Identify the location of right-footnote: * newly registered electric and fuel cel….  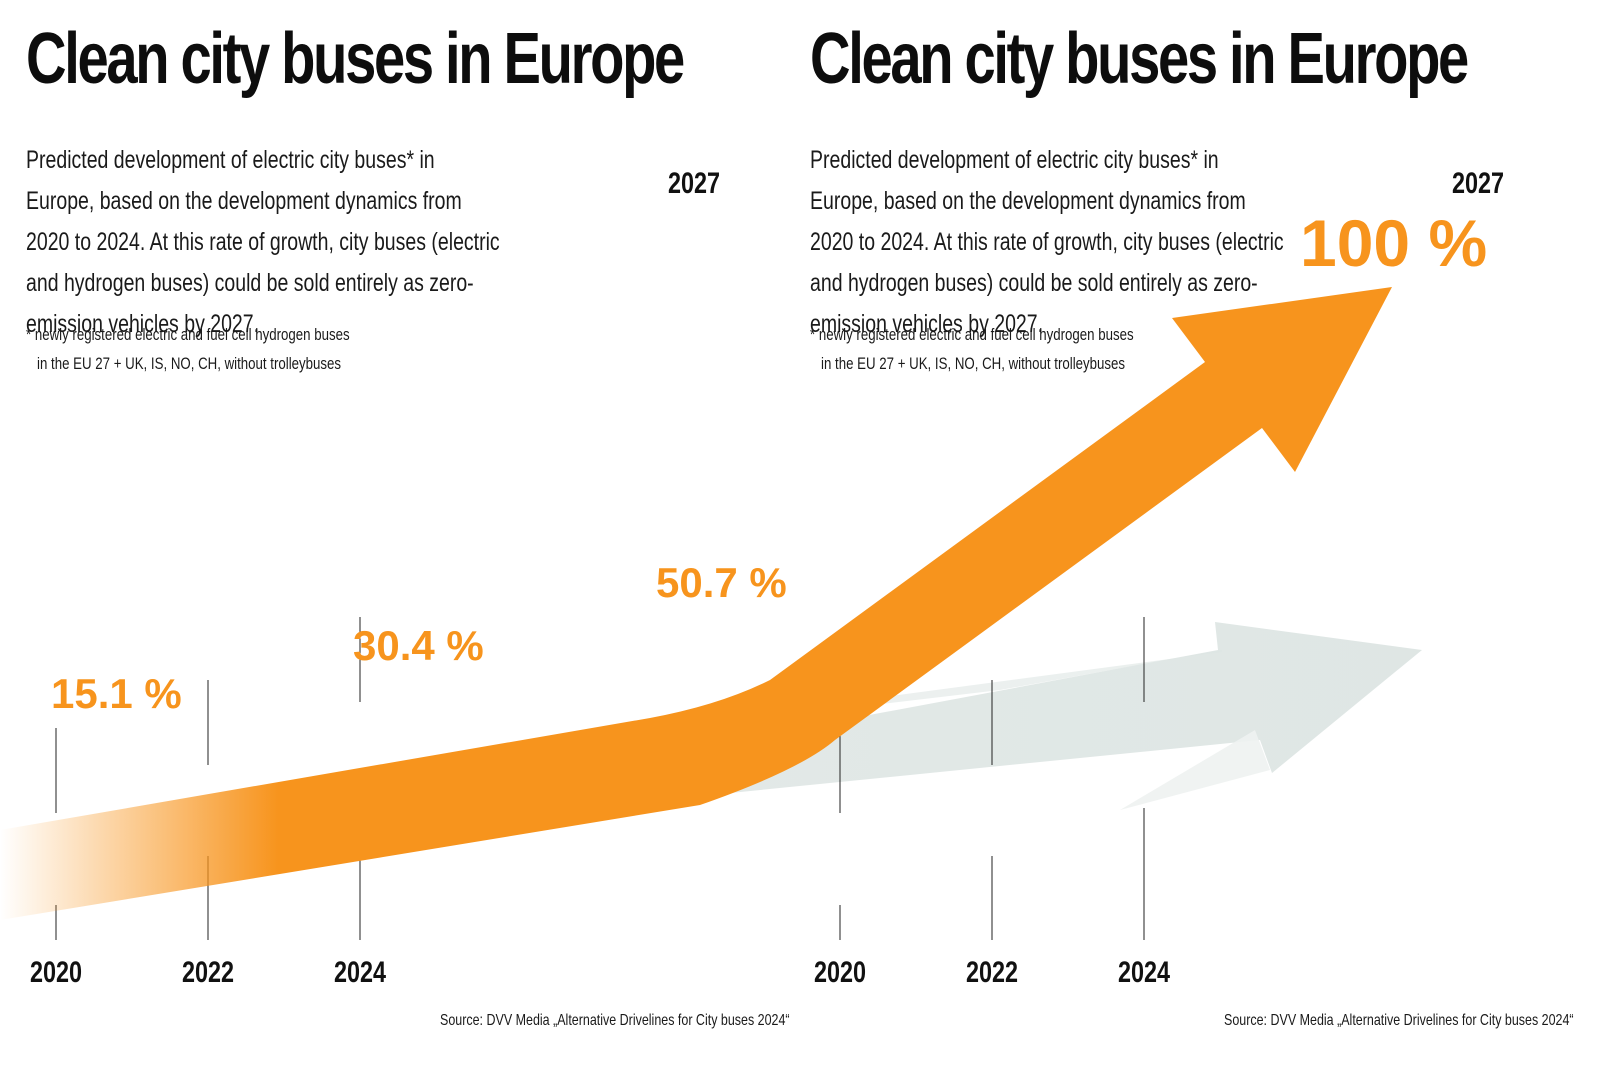
(972, 349).